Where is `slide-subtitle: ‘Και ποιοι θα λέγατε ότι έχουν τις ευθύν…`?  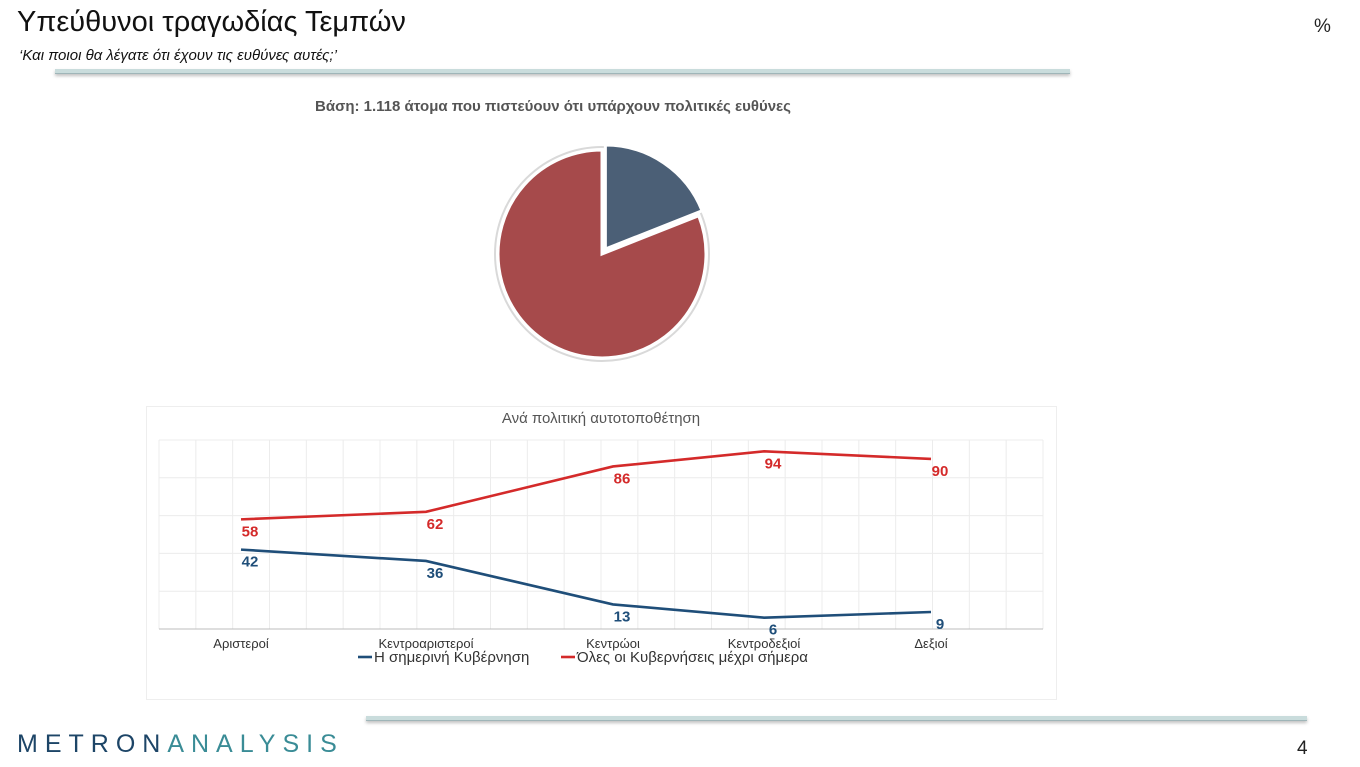 slide-subtitle: ‘Και ποιοι θα λέγατε ότι έχουν τις ευθύν… is located at coordinates (178, 55).